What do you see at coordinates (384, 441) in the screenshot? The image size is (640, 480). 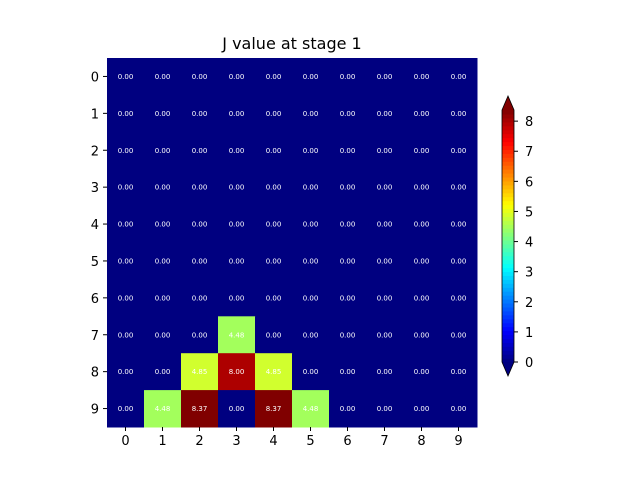 I see `x-tick-label: 7` at bounding box center [384, 441].